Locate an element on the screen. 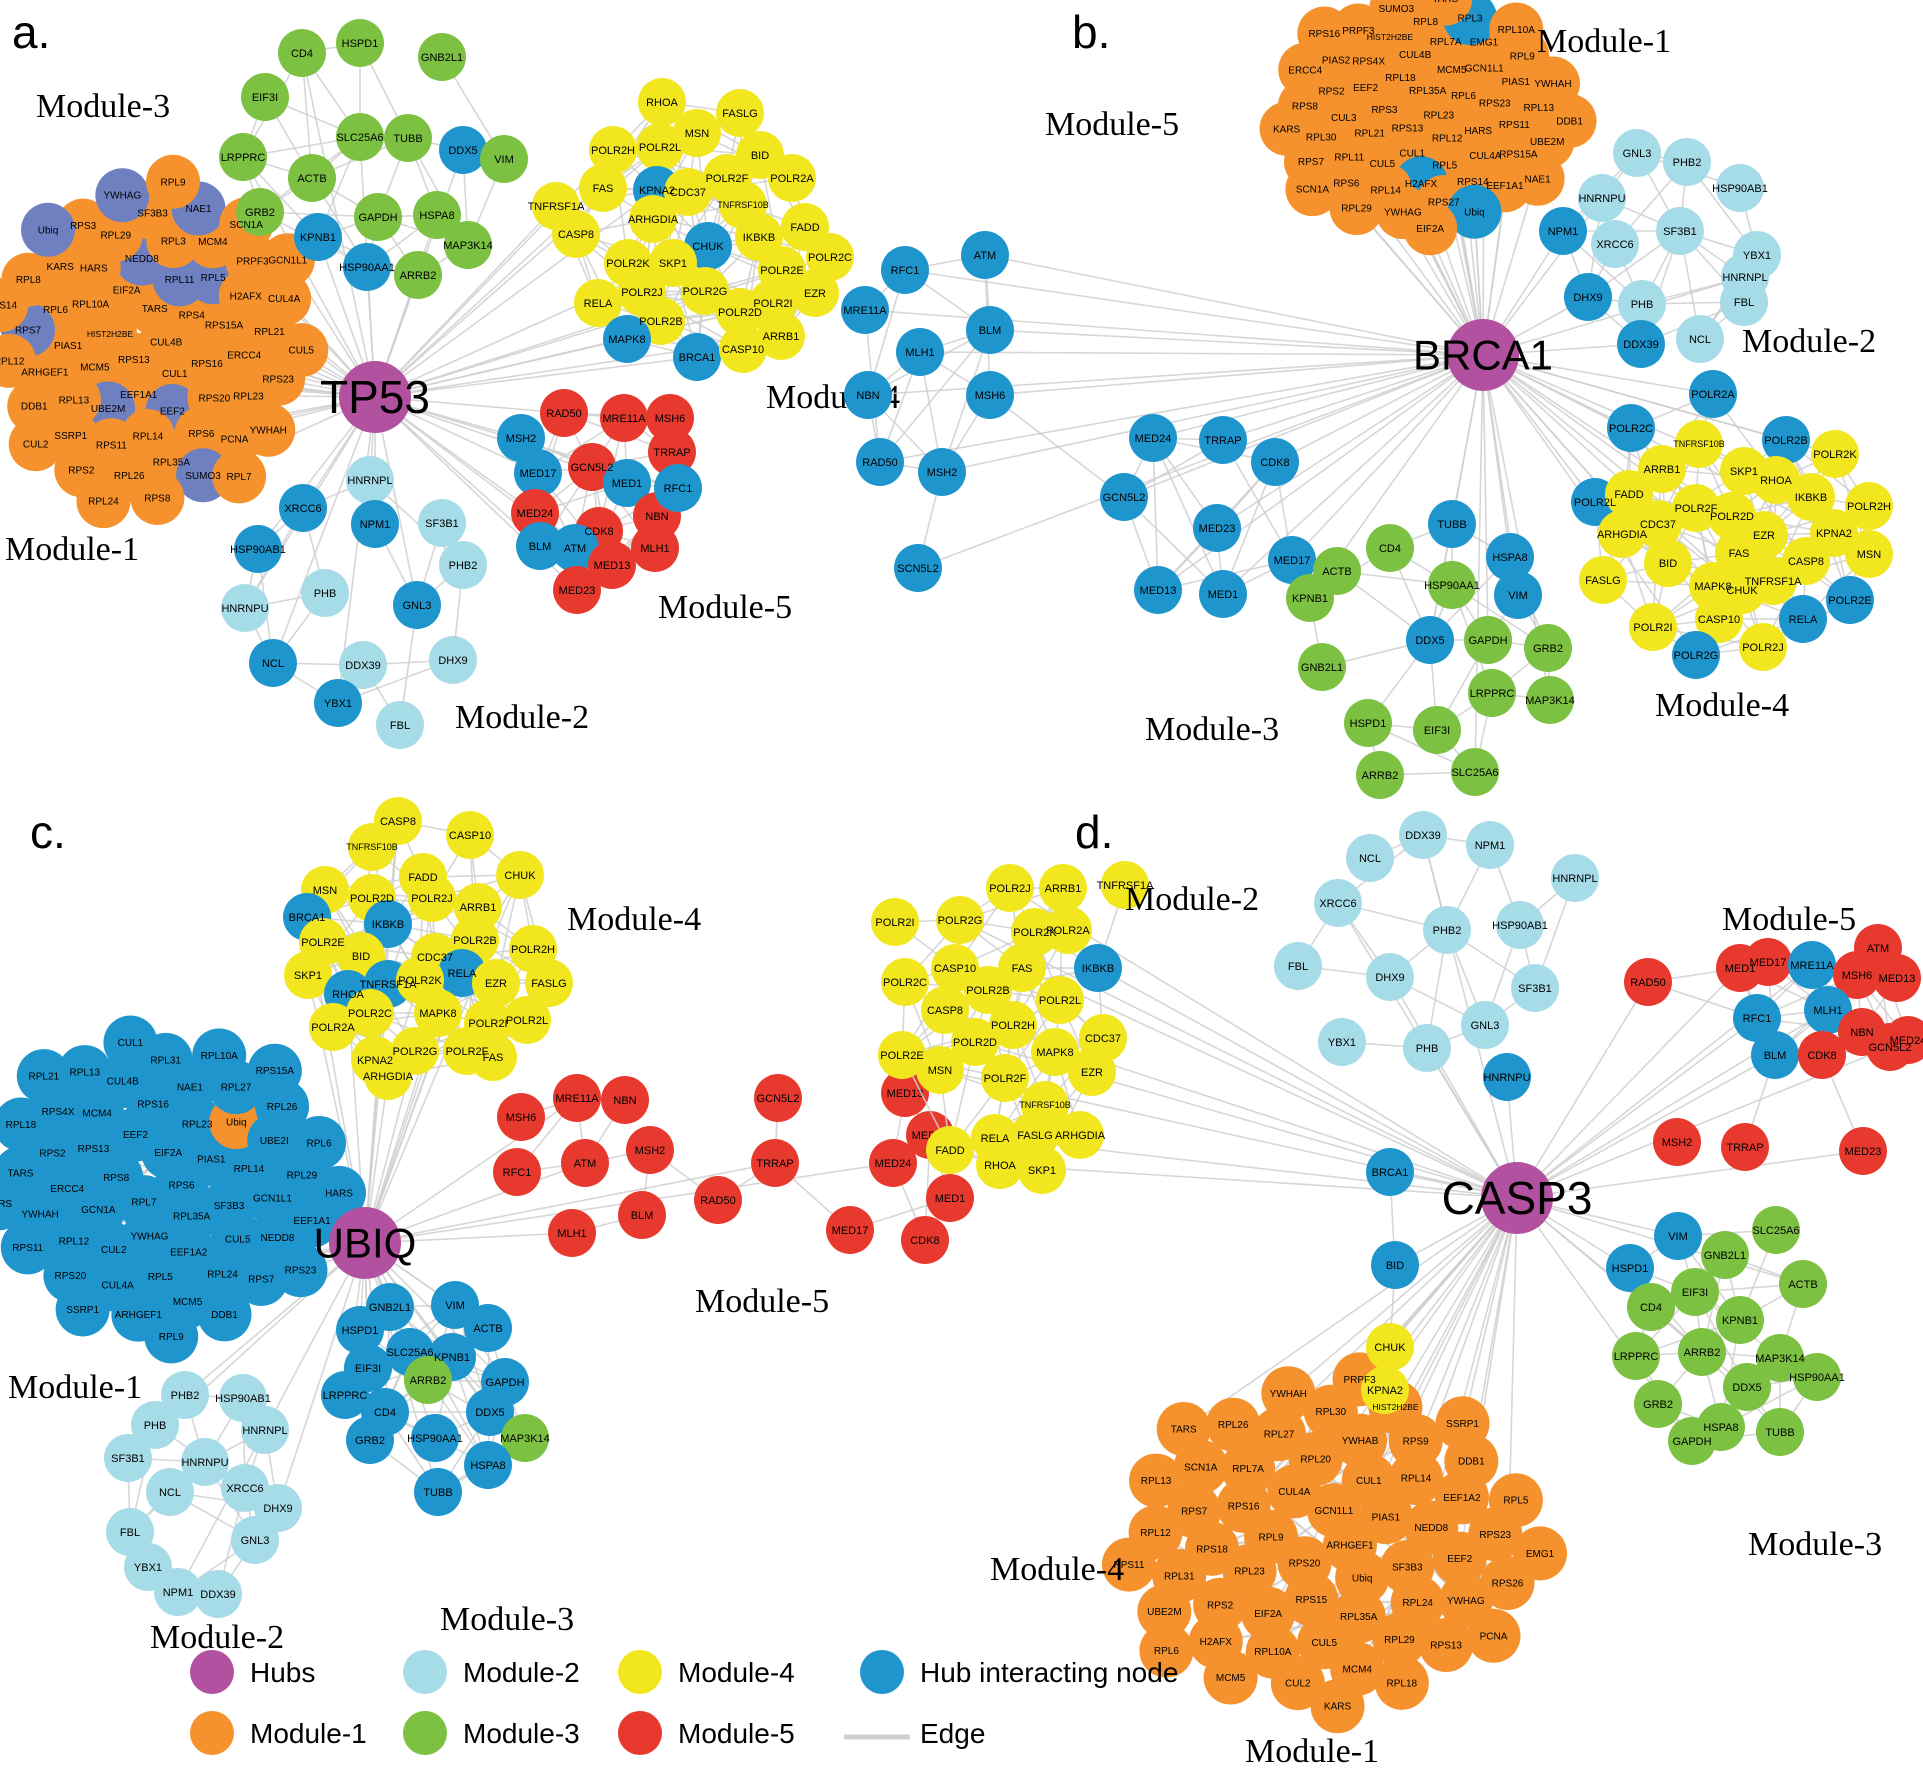 Image resolution: width=1923 pixels, height=1775 pixels. node-BID is located at coordinates (1668, 563).